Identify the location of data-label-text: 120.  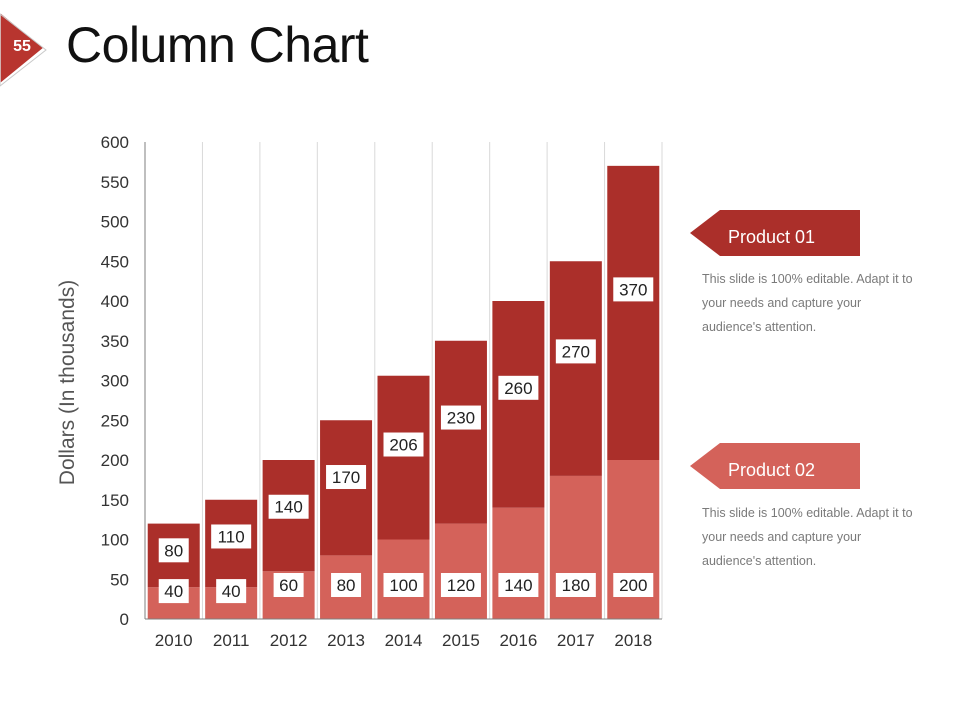
(461, 585).